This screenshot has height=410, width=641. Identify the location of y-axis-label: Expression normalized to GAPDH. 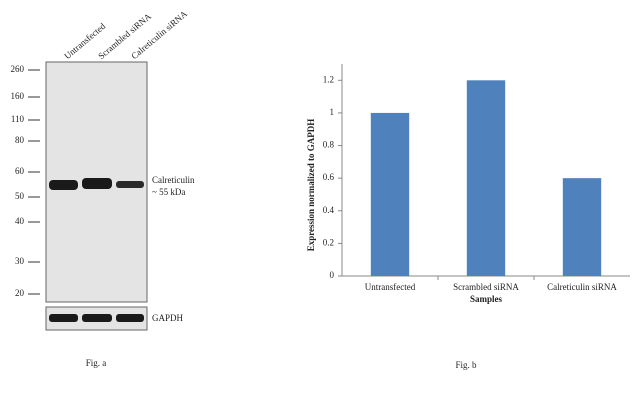
(311, 185).